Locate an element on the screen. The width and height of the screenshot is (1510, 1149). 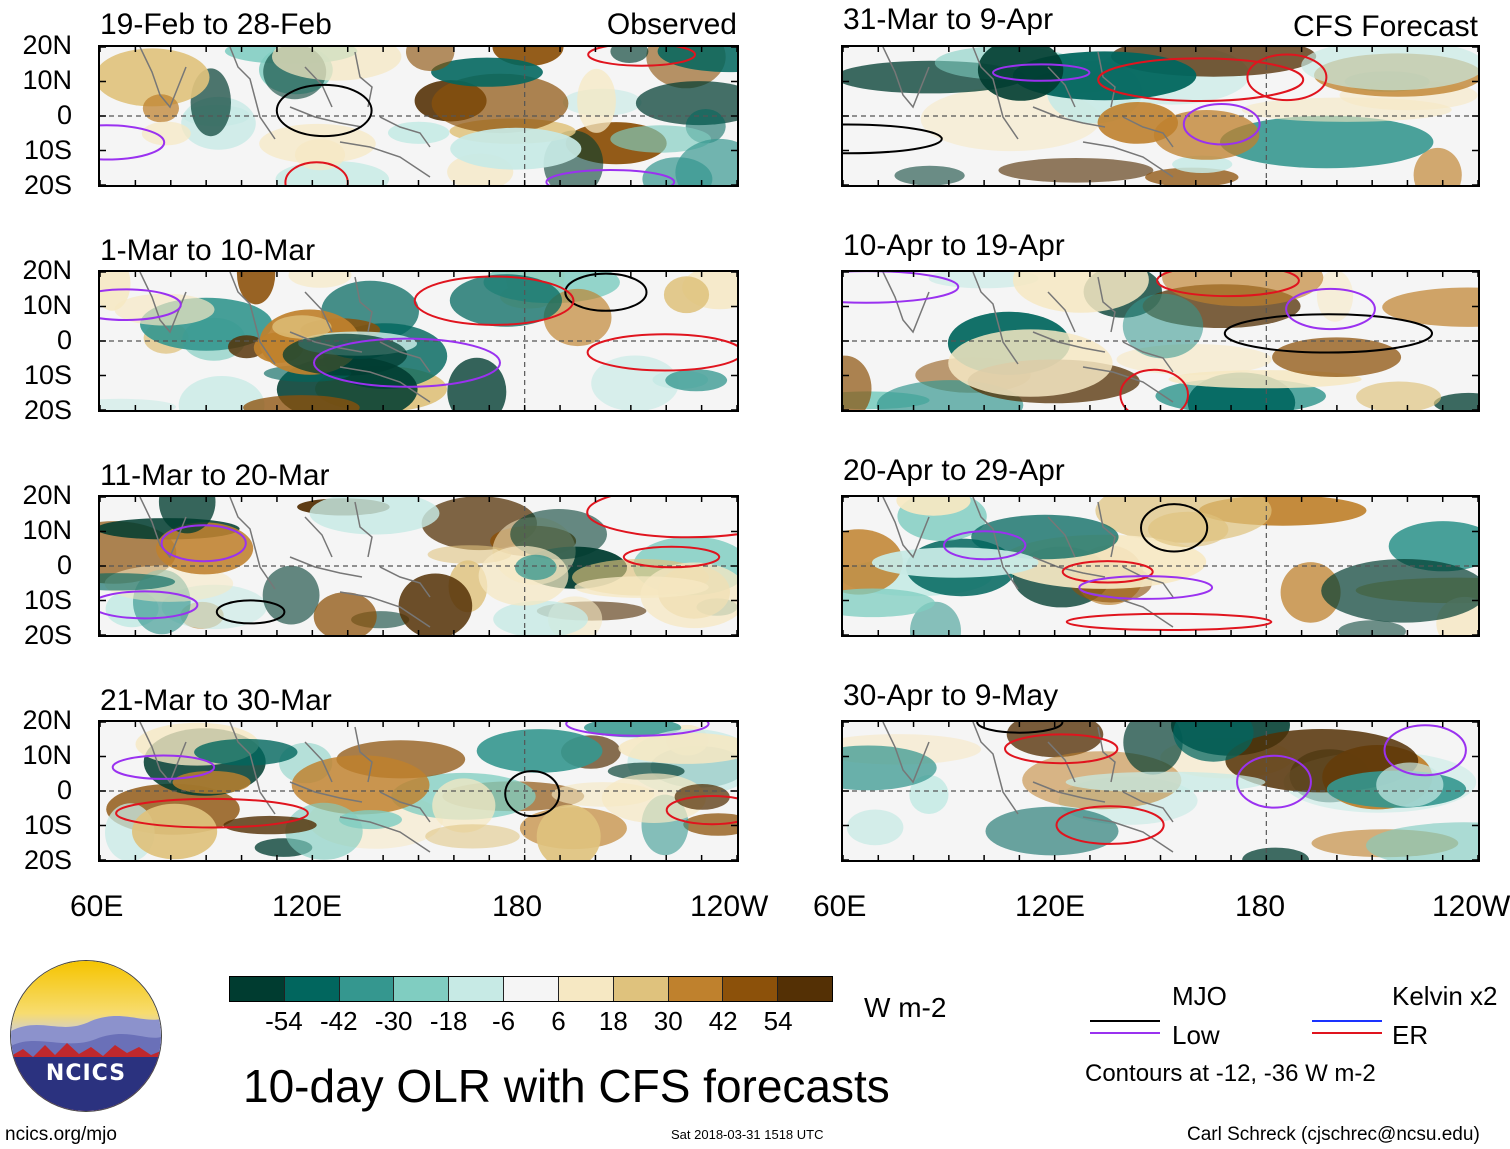
legend-er-label: ER is located at coordinates (1410, 1035).